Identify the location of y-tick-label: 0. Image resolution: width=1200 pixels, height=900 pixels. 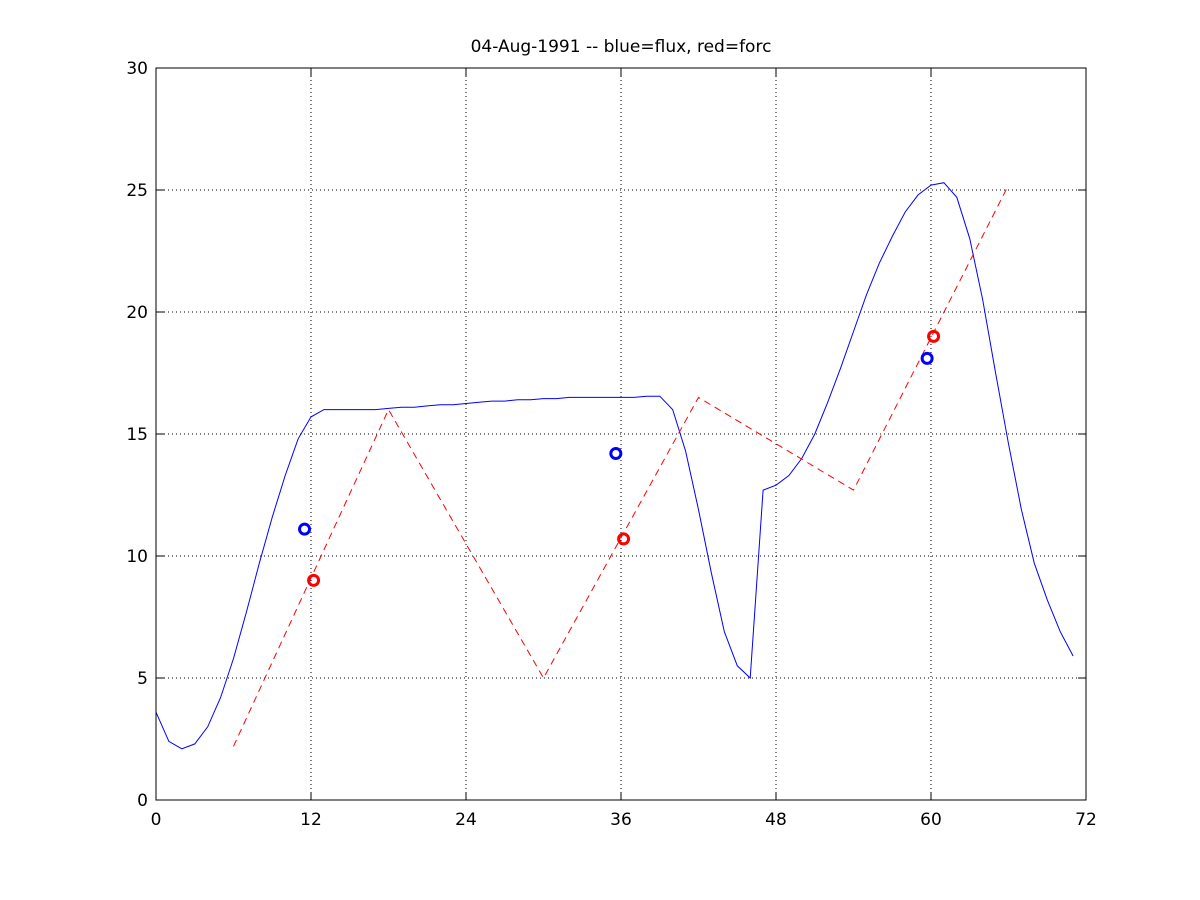
(142, 801).